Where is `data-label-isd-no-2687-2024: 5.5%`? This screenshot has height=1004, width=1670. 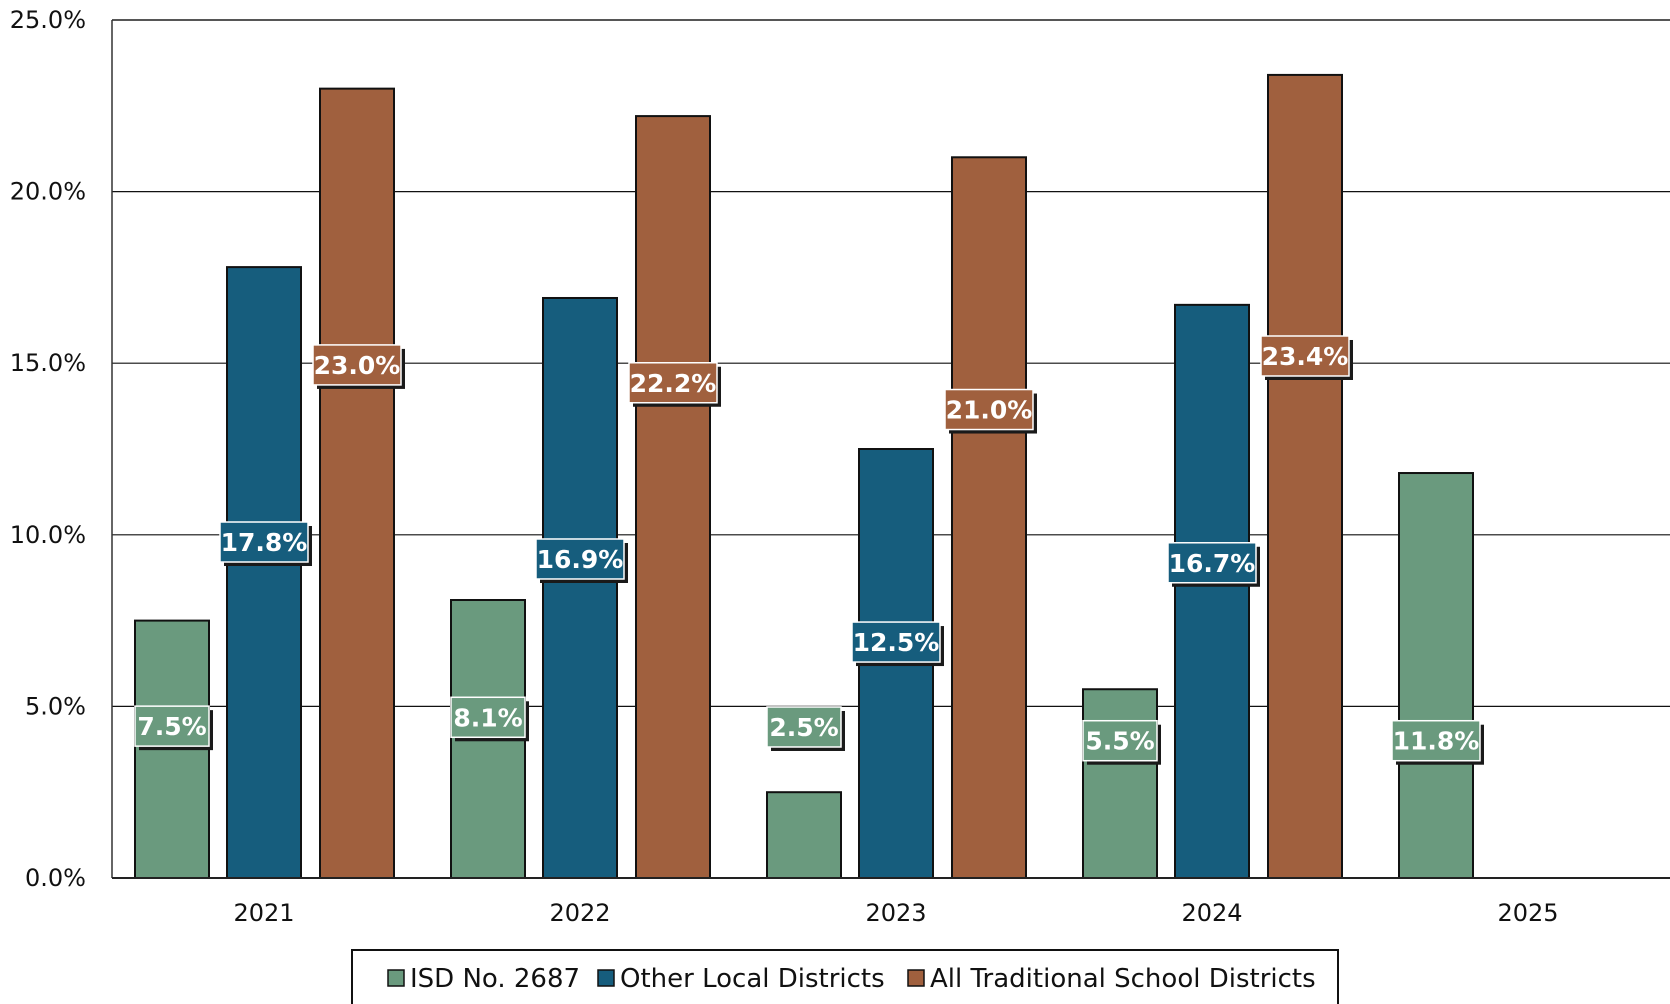 data-label-isd-no-2687-2024: 5.5% is located at coordinates (1121, 742).